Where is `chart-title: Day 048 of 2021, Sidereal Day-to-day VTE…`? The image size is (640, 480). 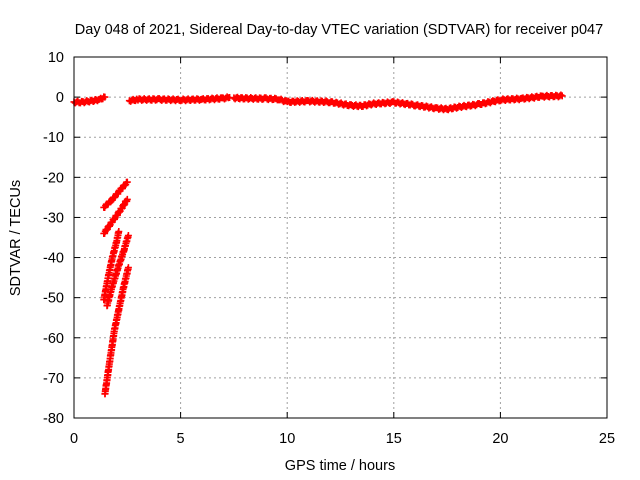
chart-title: Day 048 of 2021, Sidereal Day-to-day VTE… is located at coordinates (339, 30).